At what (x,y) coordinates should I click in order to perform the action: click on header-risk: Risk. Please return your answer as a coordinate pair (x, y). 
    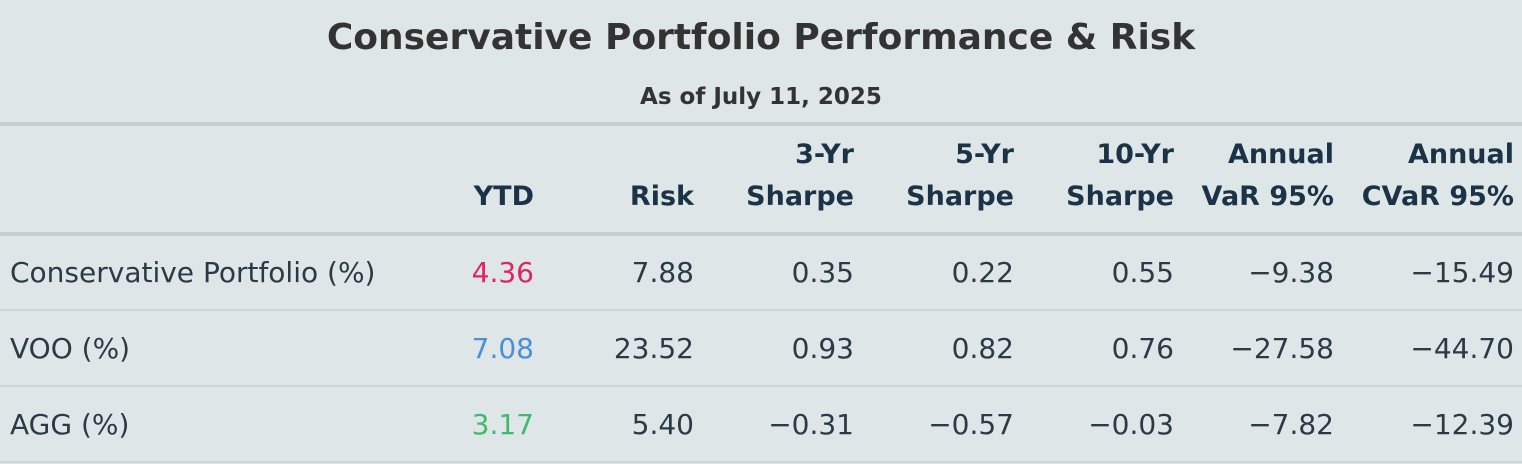
    Looking at the image, I should click on (661, 196).